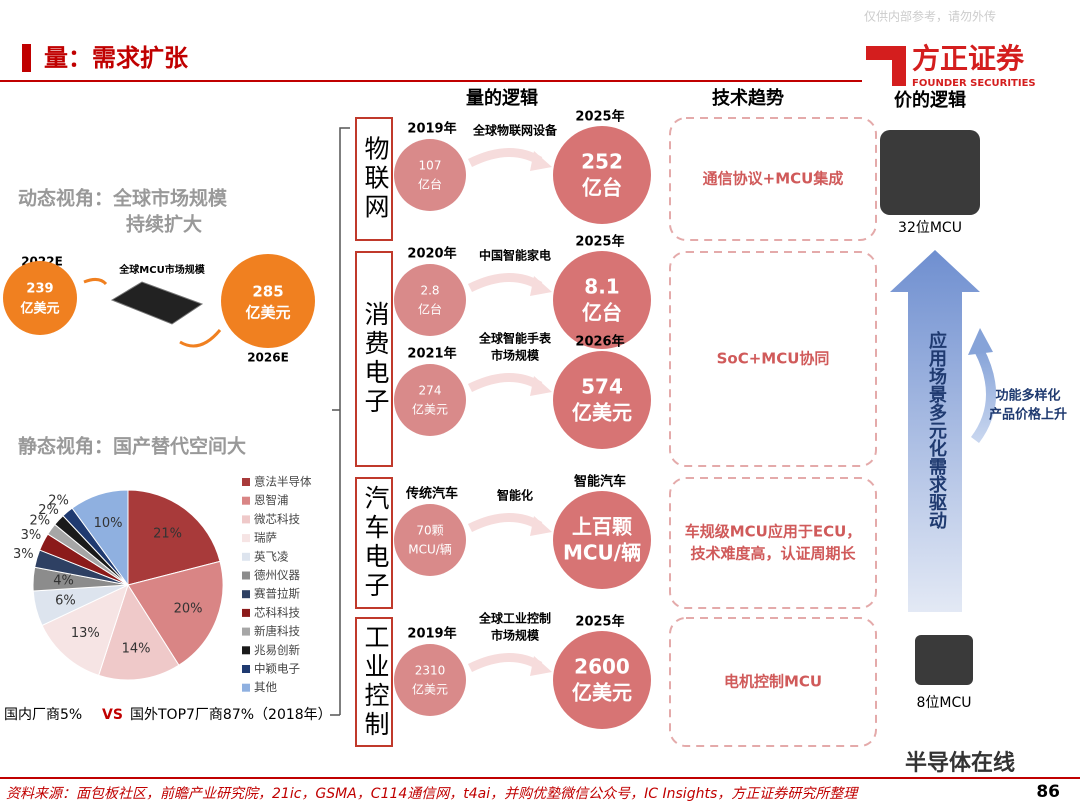 The image size is (1080, 810). What do you see at coordinates (108, 523) in the screenshot?
I see `slice-label: 10%` at bounding box center [108, 523].